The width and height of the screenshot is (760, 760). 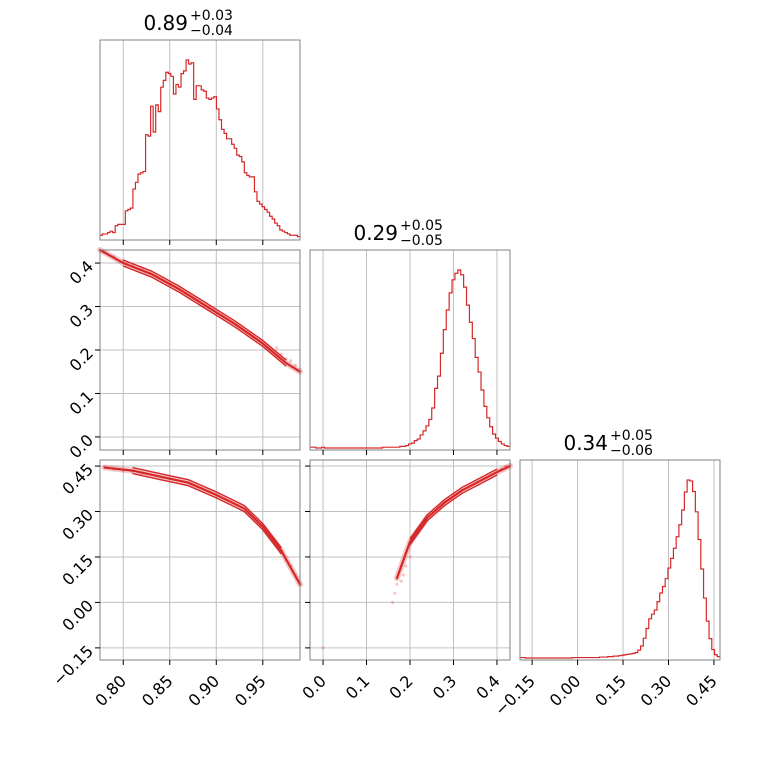 I want to click on x-tick-label-p0: 0.80, so click(x=110, y=690).